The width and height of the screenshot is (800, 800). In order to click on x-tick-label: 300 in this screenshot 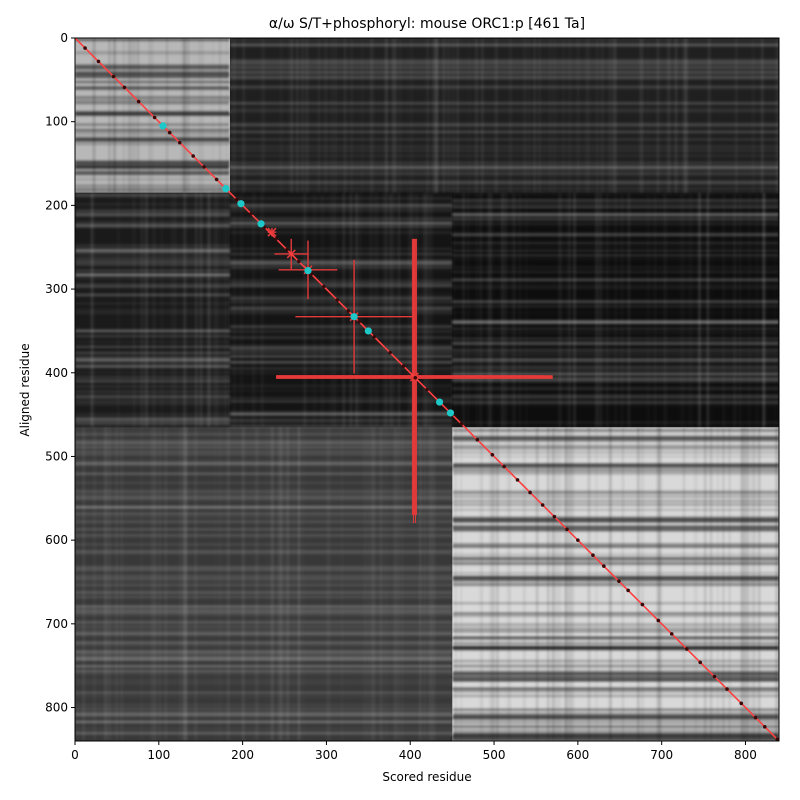, I will do `click(326, 755)`.